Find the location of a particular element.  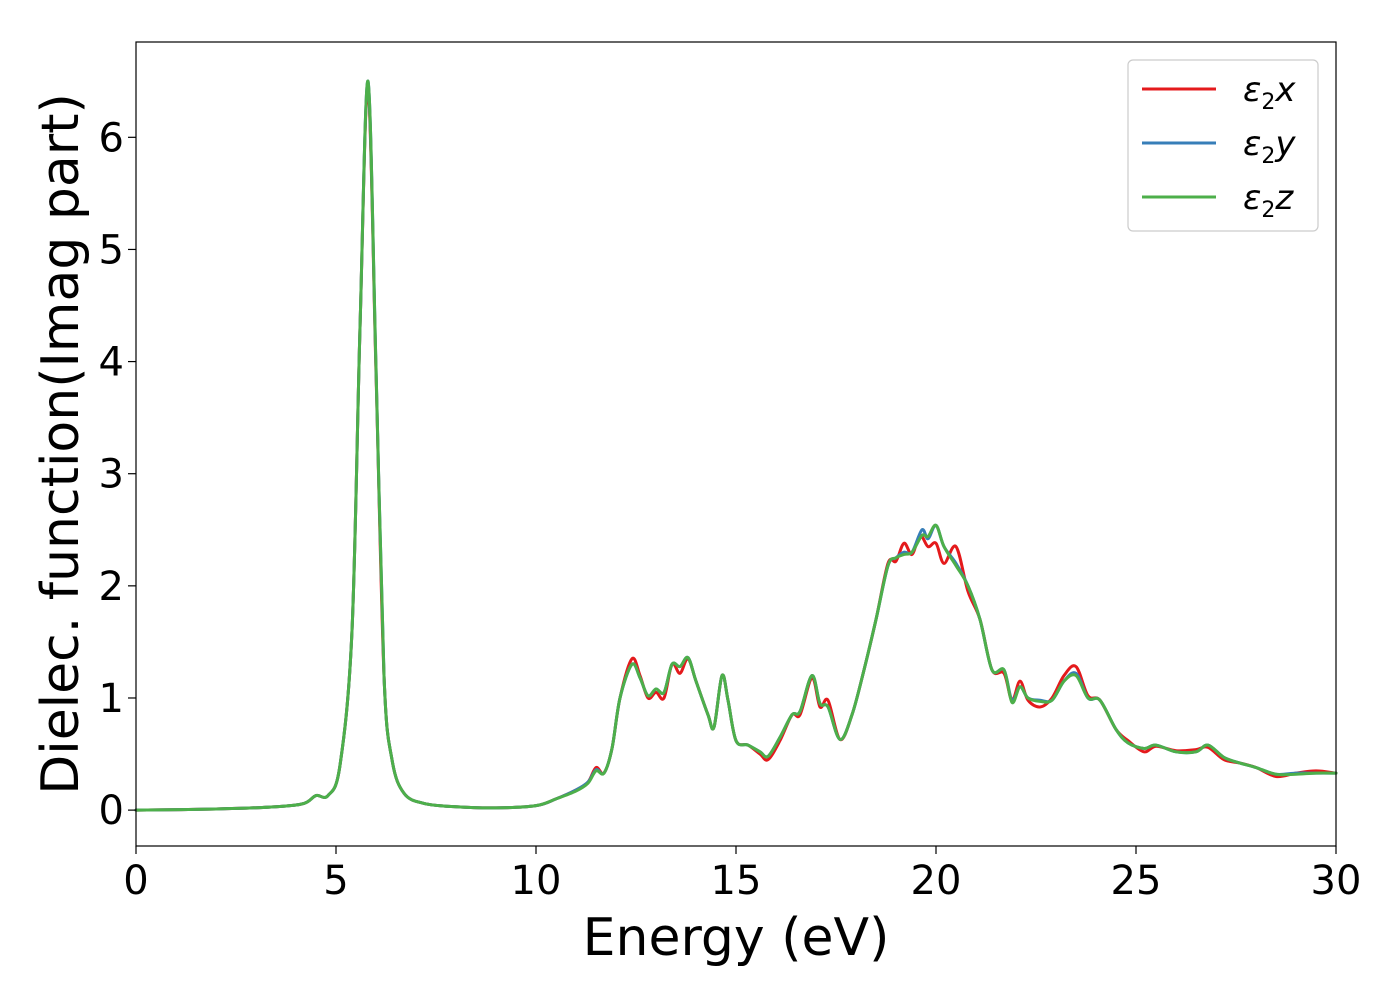

x-axis-label: Energy (eV) is located at coordinates (736, 938).